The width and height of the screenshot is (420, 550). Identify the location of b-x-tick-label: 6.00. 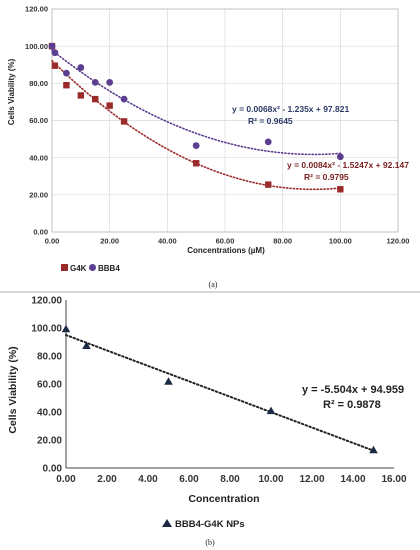
(189, 479).